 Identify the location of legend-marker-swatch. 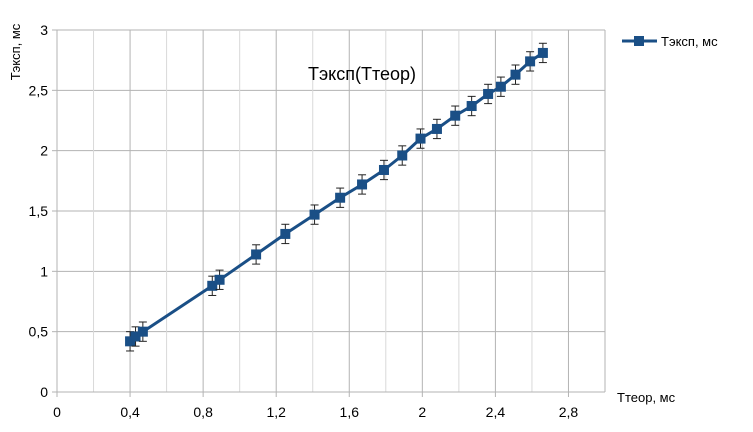
(639, 41).